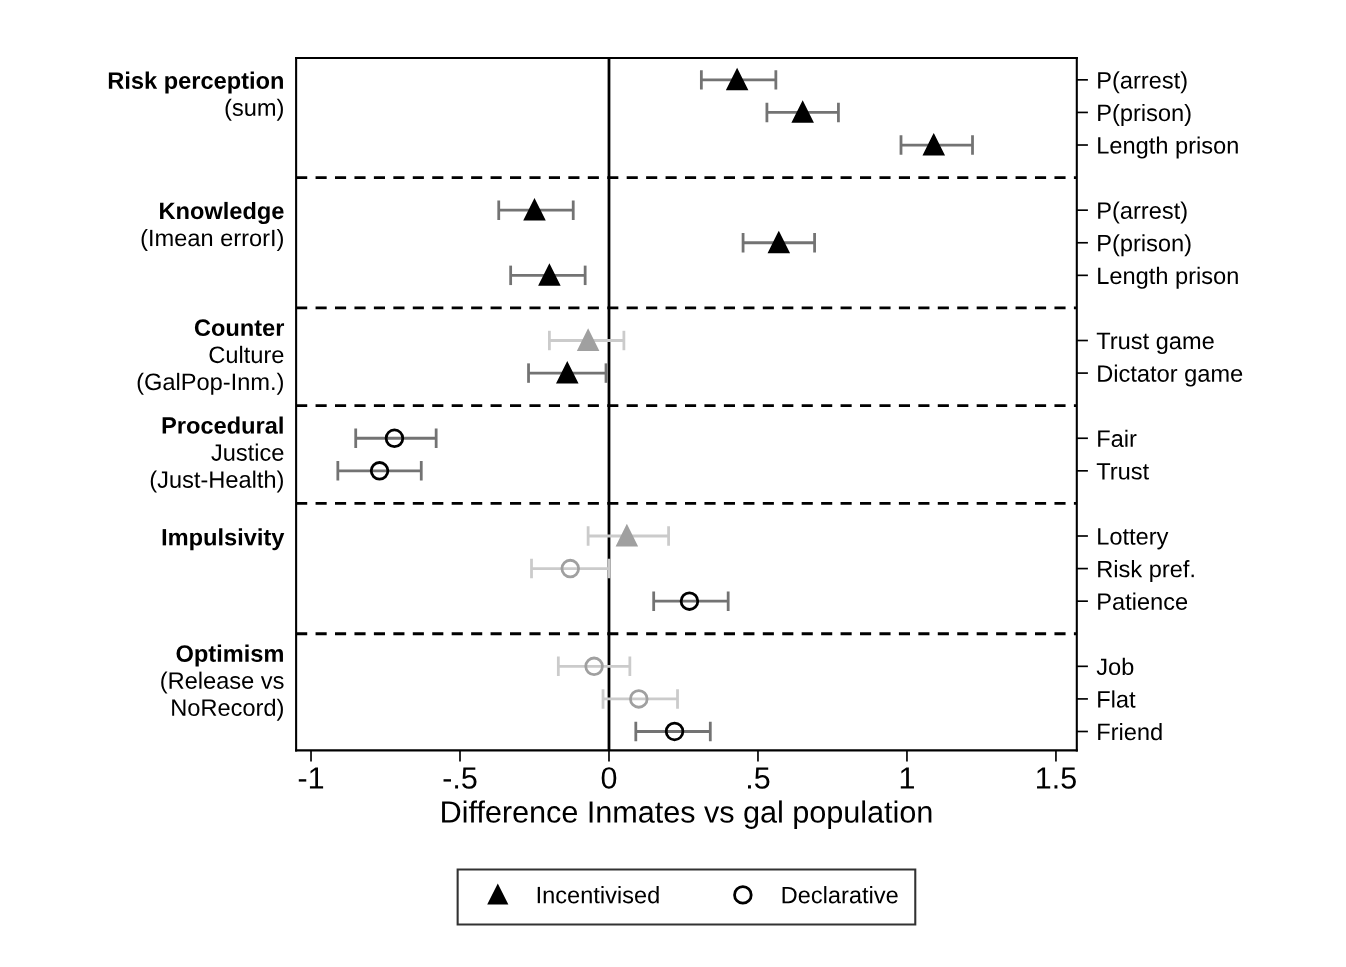  Describe the element at coordinates (1122, 471) in the screenshot. I see `y-tick-label: Trust` at that location.